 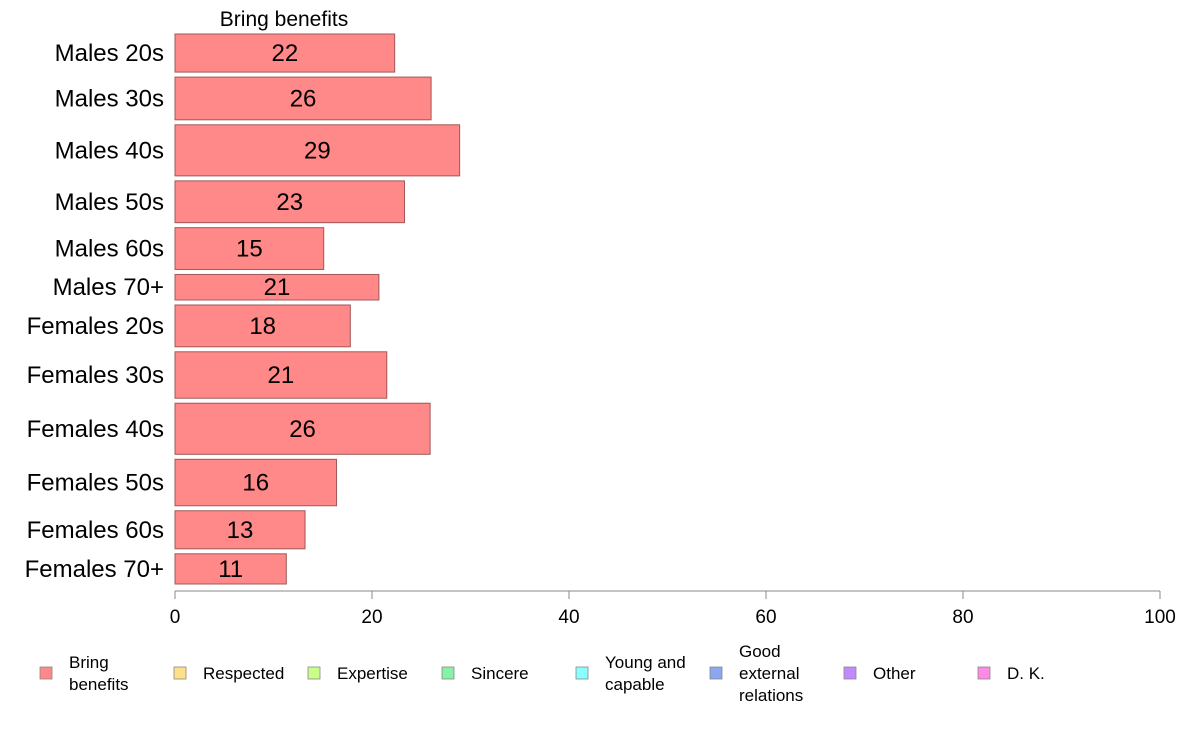 What do you see at coordinates (372, 673) in the screenshot?
I see `legend-label: Expertise` at bounding box center [372, 673].